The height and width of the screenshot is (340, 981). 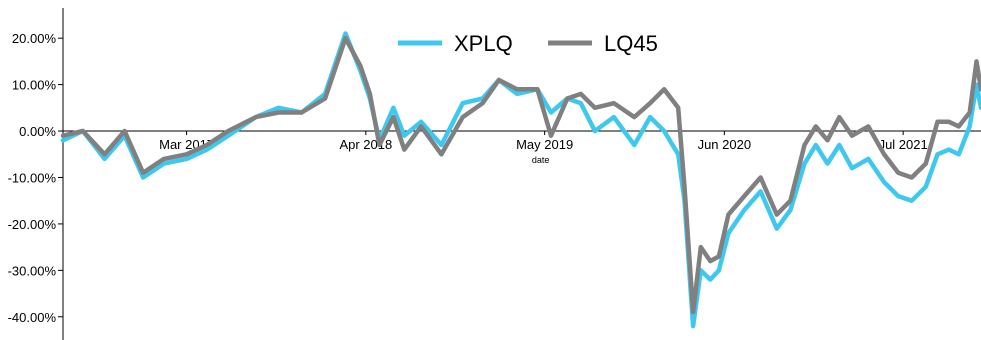 I want to click on x-axis-title: date, so click(x=541, y=160).